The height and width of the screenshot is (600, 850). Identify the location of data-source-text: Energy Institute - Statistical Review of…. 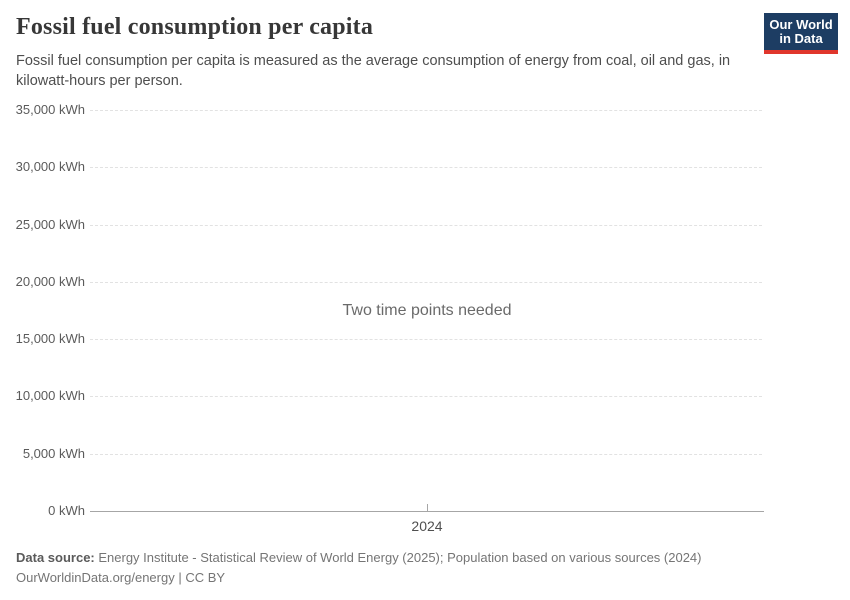
(398, 557).